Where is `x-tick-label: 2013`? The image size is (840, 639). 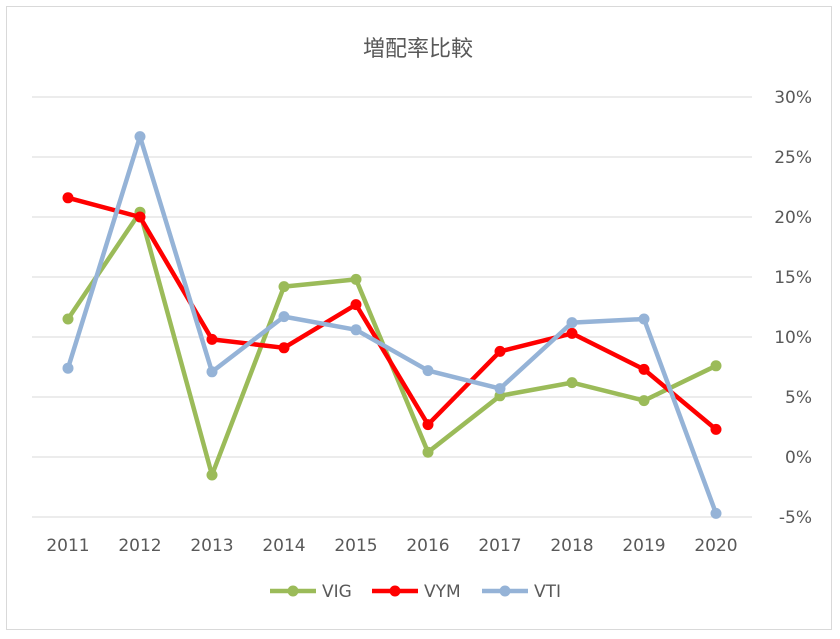 x-tick-label: 2013 is located at coordinates (211, 546).